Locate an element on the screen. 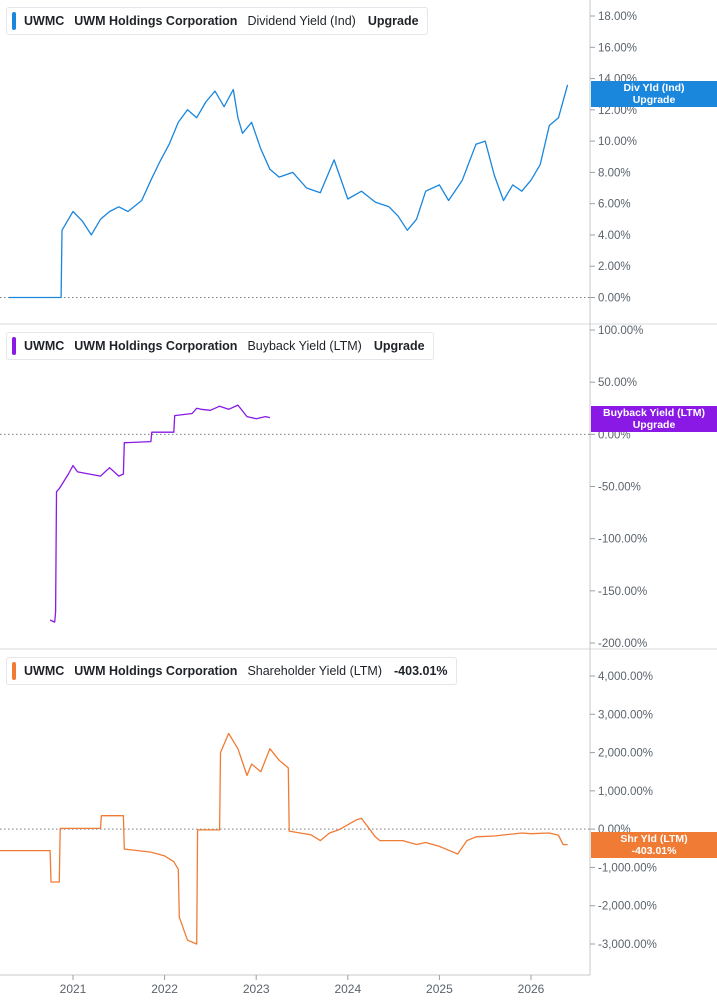 The width and height of the screenshot is (717, 1005). y-tick-label: 1,000.00% is located at coordinates (625, 792).